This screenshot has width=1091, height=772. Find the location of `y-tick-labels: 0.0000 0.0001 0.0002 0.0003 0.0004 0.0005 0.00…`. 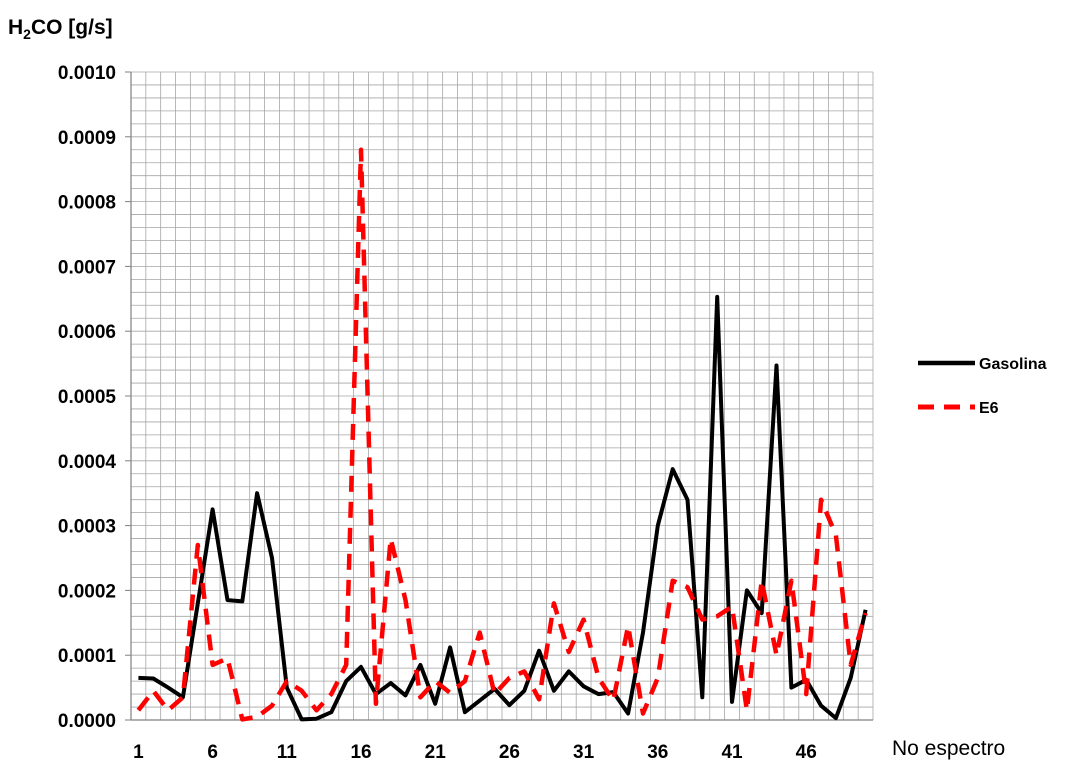

y-tick-labels: 0.0000 0.0001 0.0002 0.0003 0.0004 0.0005 0.00… is located at coordinates (94, 397).